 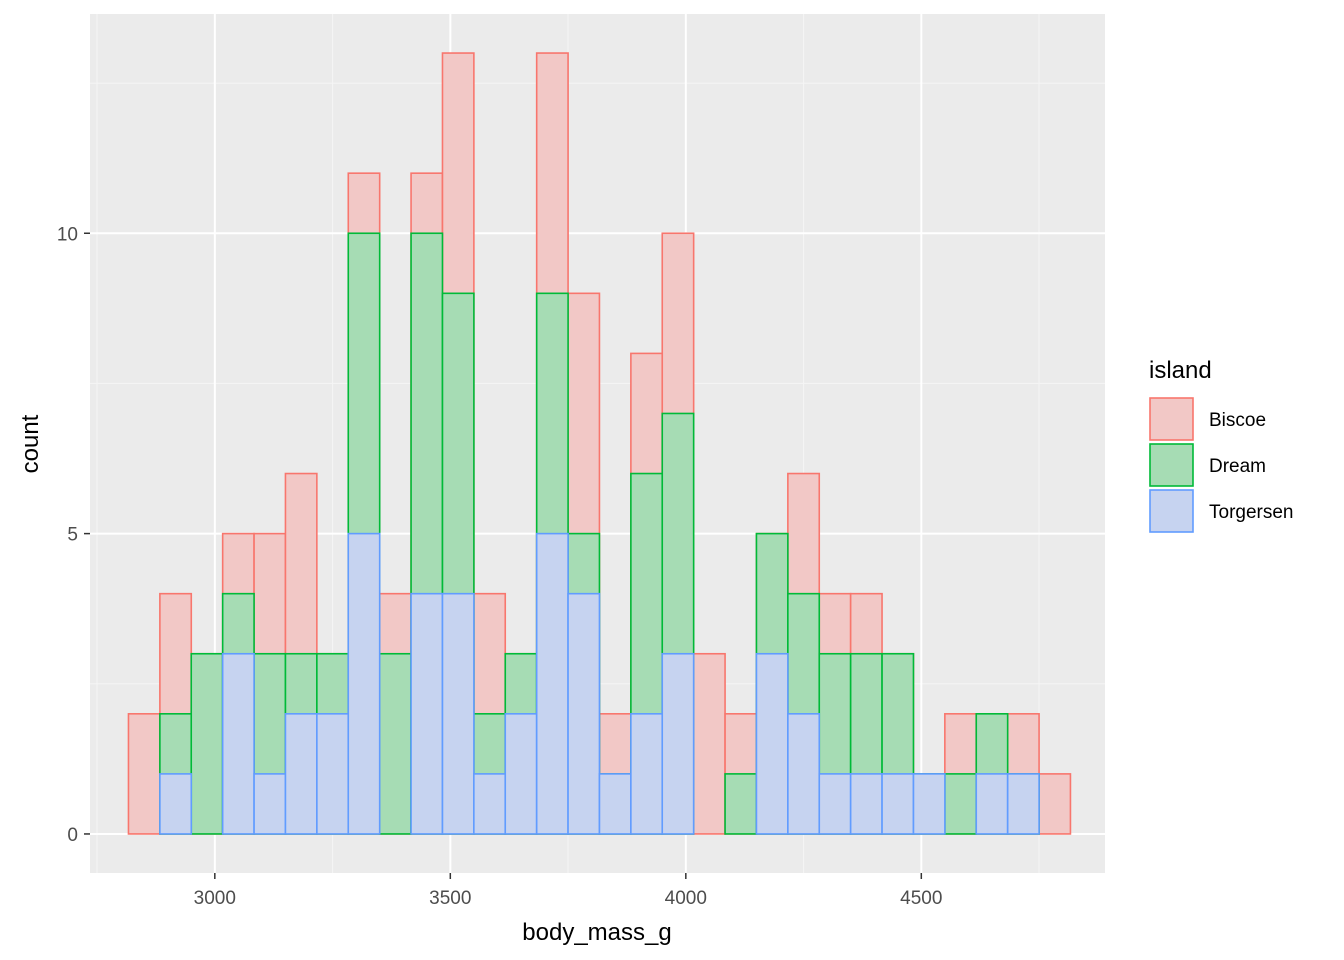 I want to click on x-tick-label: 4000, so click(x=686, y=898).